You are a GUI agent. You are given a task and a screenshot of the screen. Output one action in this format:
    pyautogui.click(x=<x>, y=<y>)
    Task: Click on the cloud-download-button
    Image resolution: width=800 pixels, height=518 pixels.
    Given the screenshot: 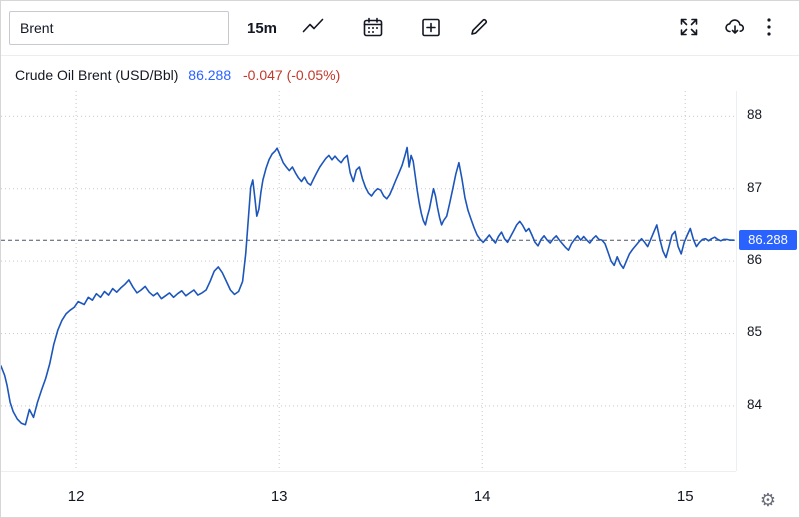 What is the action you would take?
    pyautogui.click(x=735, y=28)
    